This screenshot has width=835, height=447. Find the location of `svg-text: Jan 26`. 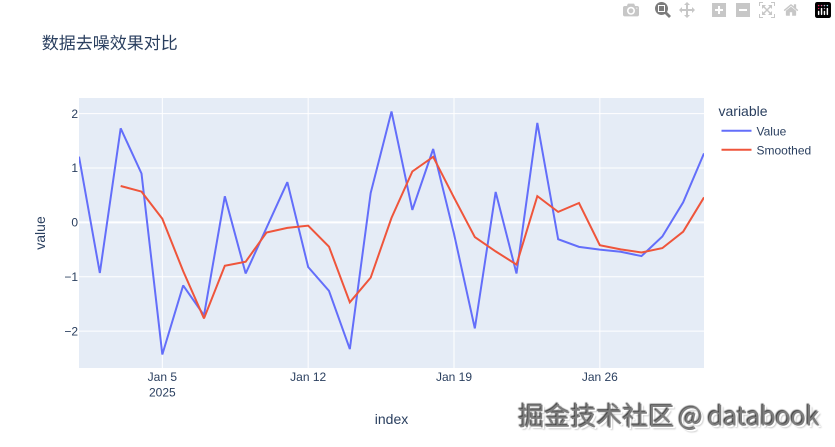

svg-text: Jan 26 is located at coordinates (600, 377).